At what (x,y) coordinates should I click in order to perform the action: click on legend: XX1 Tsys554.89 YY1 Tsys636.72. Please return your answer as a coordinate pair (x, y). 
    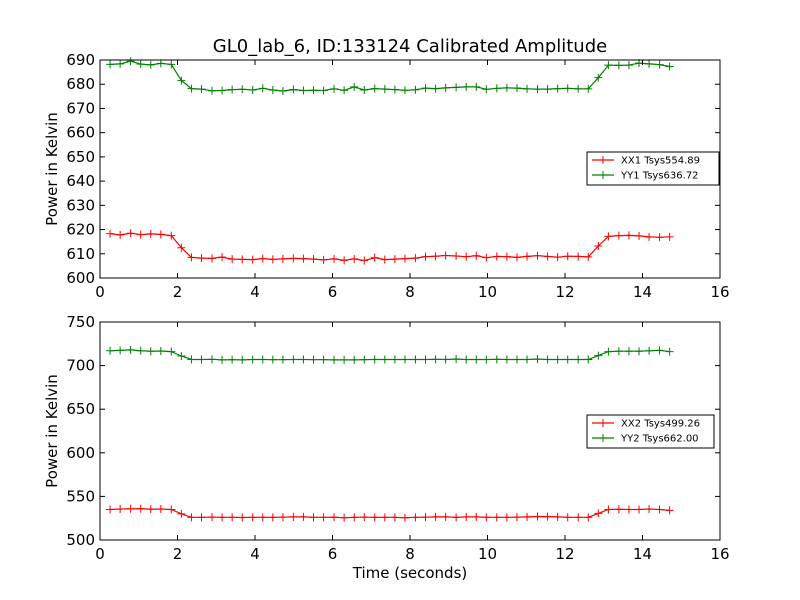
    Looking at the image, I should click on (653, 168).